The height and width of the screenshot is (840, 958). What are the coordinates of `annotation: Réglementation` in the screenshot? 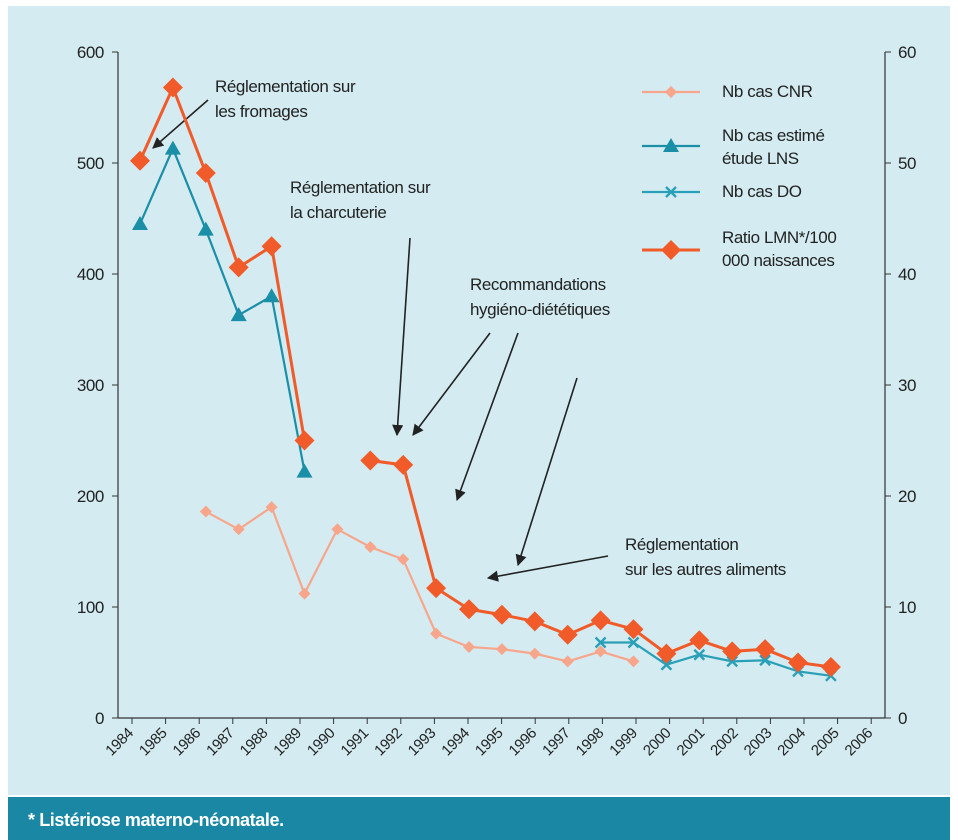 It's located at (681, 544).